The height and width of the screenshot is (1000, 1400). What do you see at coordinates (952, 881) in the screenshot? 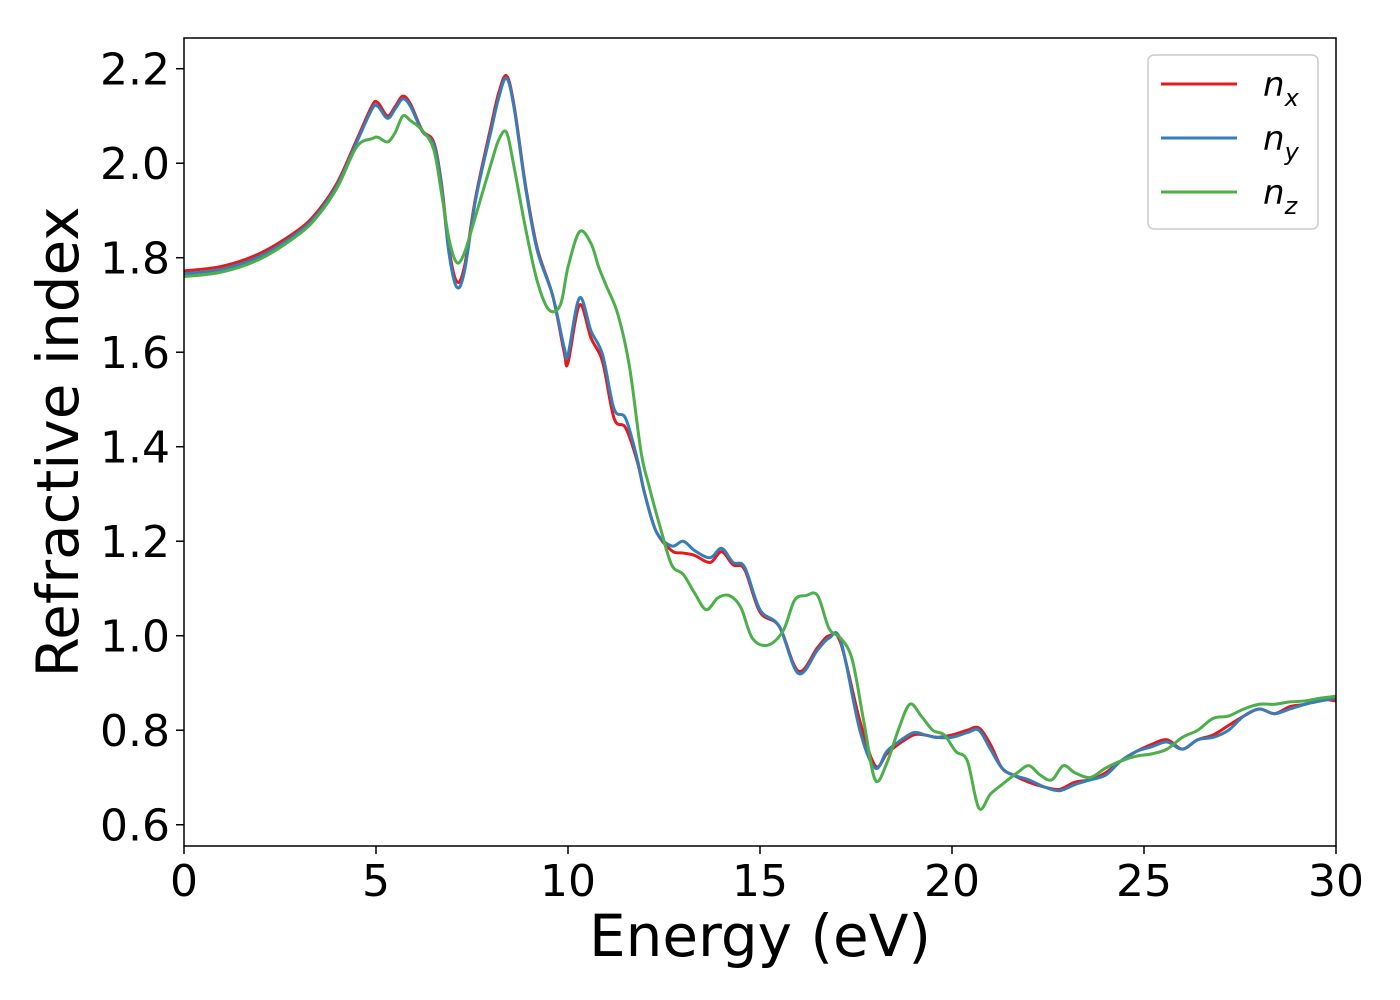
I see `x-tick-label: 20` at bounding box center [952, 881].